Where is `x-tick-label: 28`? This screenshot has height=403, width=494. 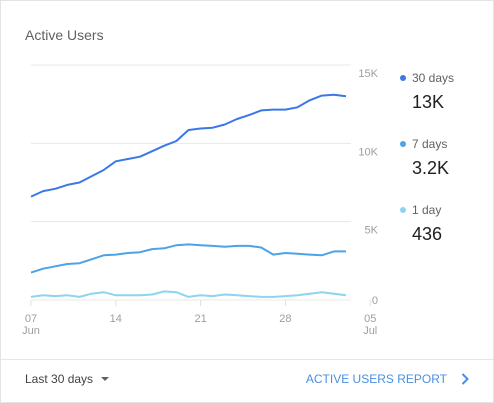
x-tick-label: 28 is located at coordinates (285, 319).